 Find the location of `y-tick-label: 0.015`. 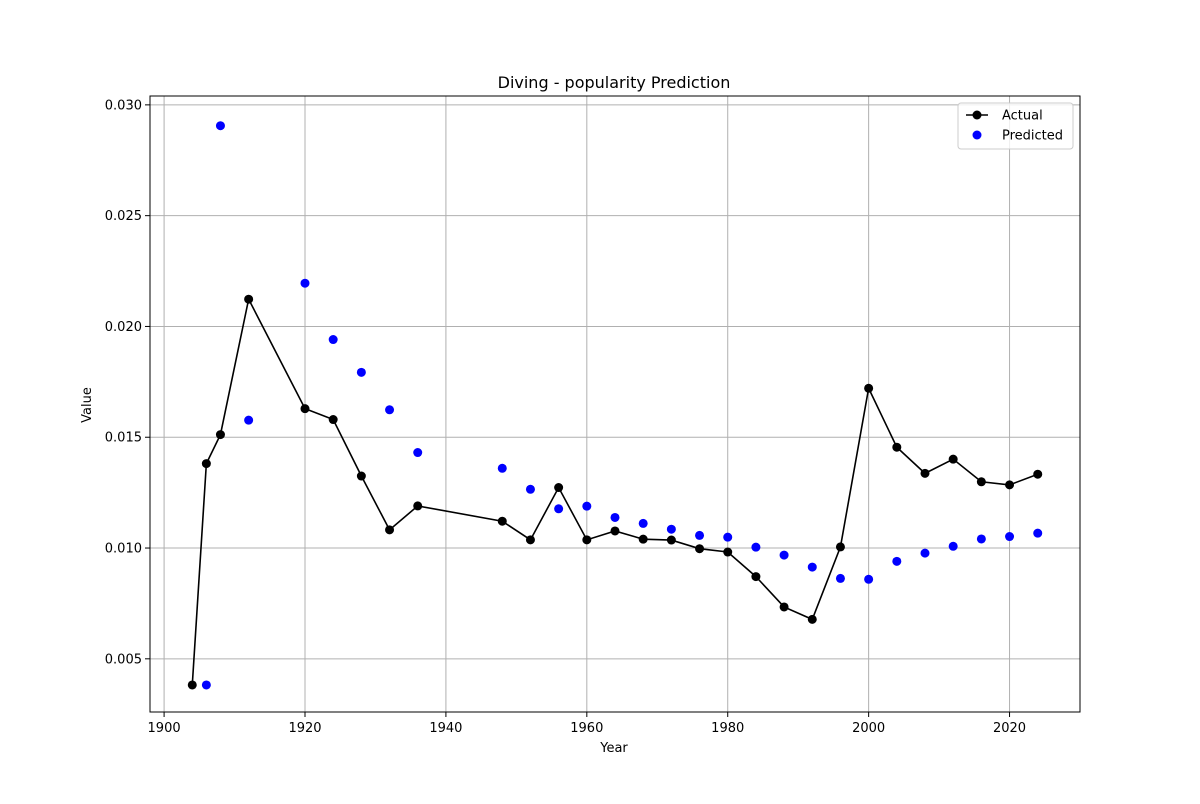

y-tick-label: 0.015 is located at coordinates (123, 438).